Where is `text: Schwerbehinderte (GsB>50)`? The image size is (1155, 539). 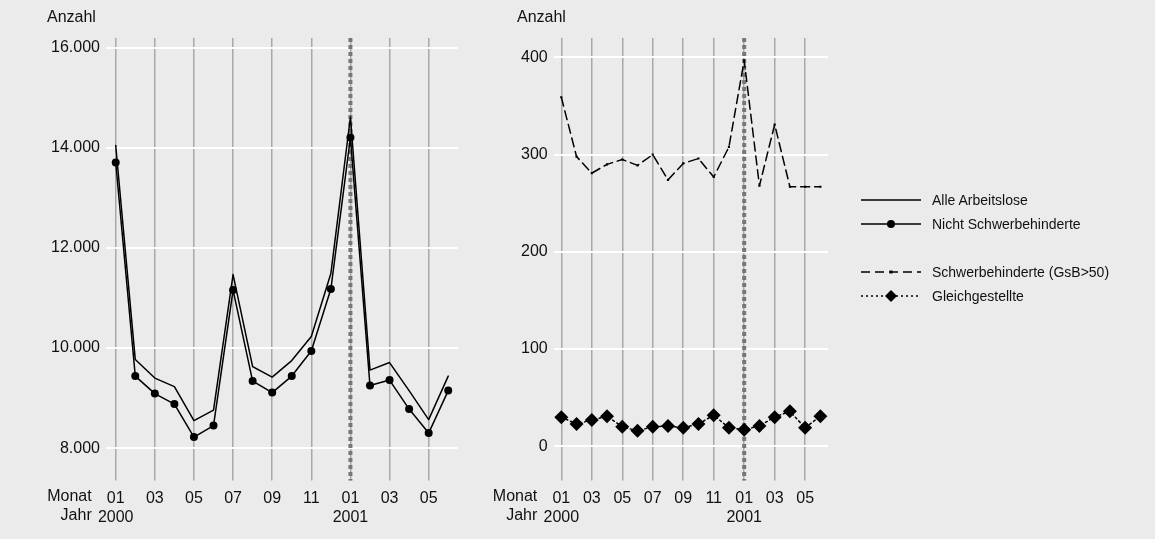 text: Schwerbehinderte (GsB>50) is located at coordinates (1021, 272).